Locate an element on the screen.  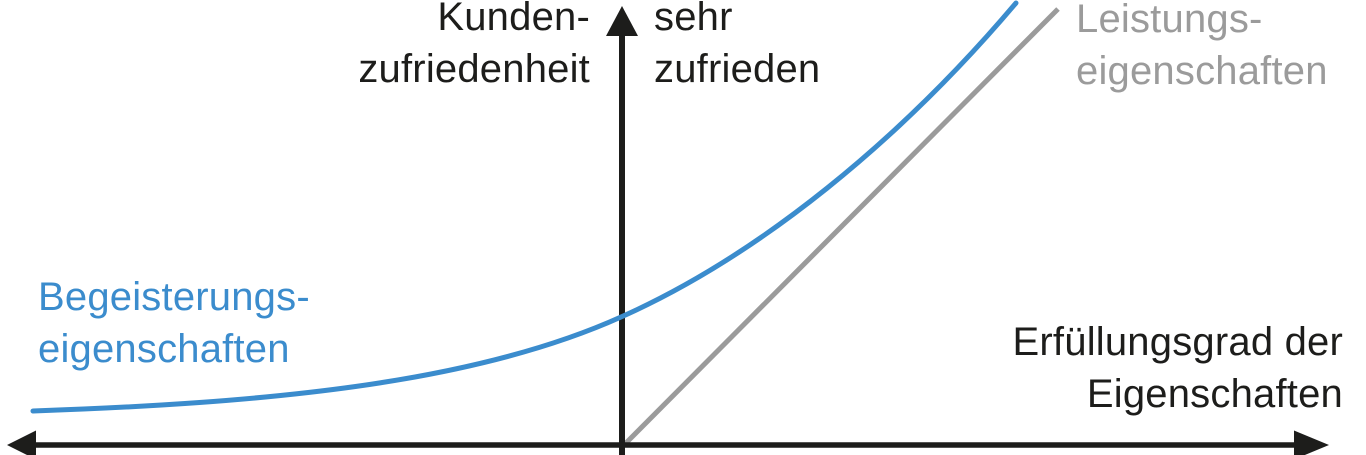
excitement-curve-label: Begeisterungs- eigenschaften is located at coordinates (174, 323).